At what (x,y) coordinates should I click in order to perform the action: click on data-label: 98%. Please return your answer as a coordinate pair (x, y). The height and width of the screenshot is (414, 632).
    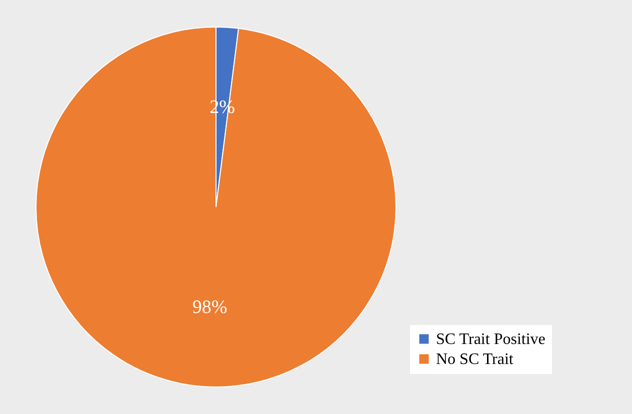
    Looking at the image, I should click on (210, 307).